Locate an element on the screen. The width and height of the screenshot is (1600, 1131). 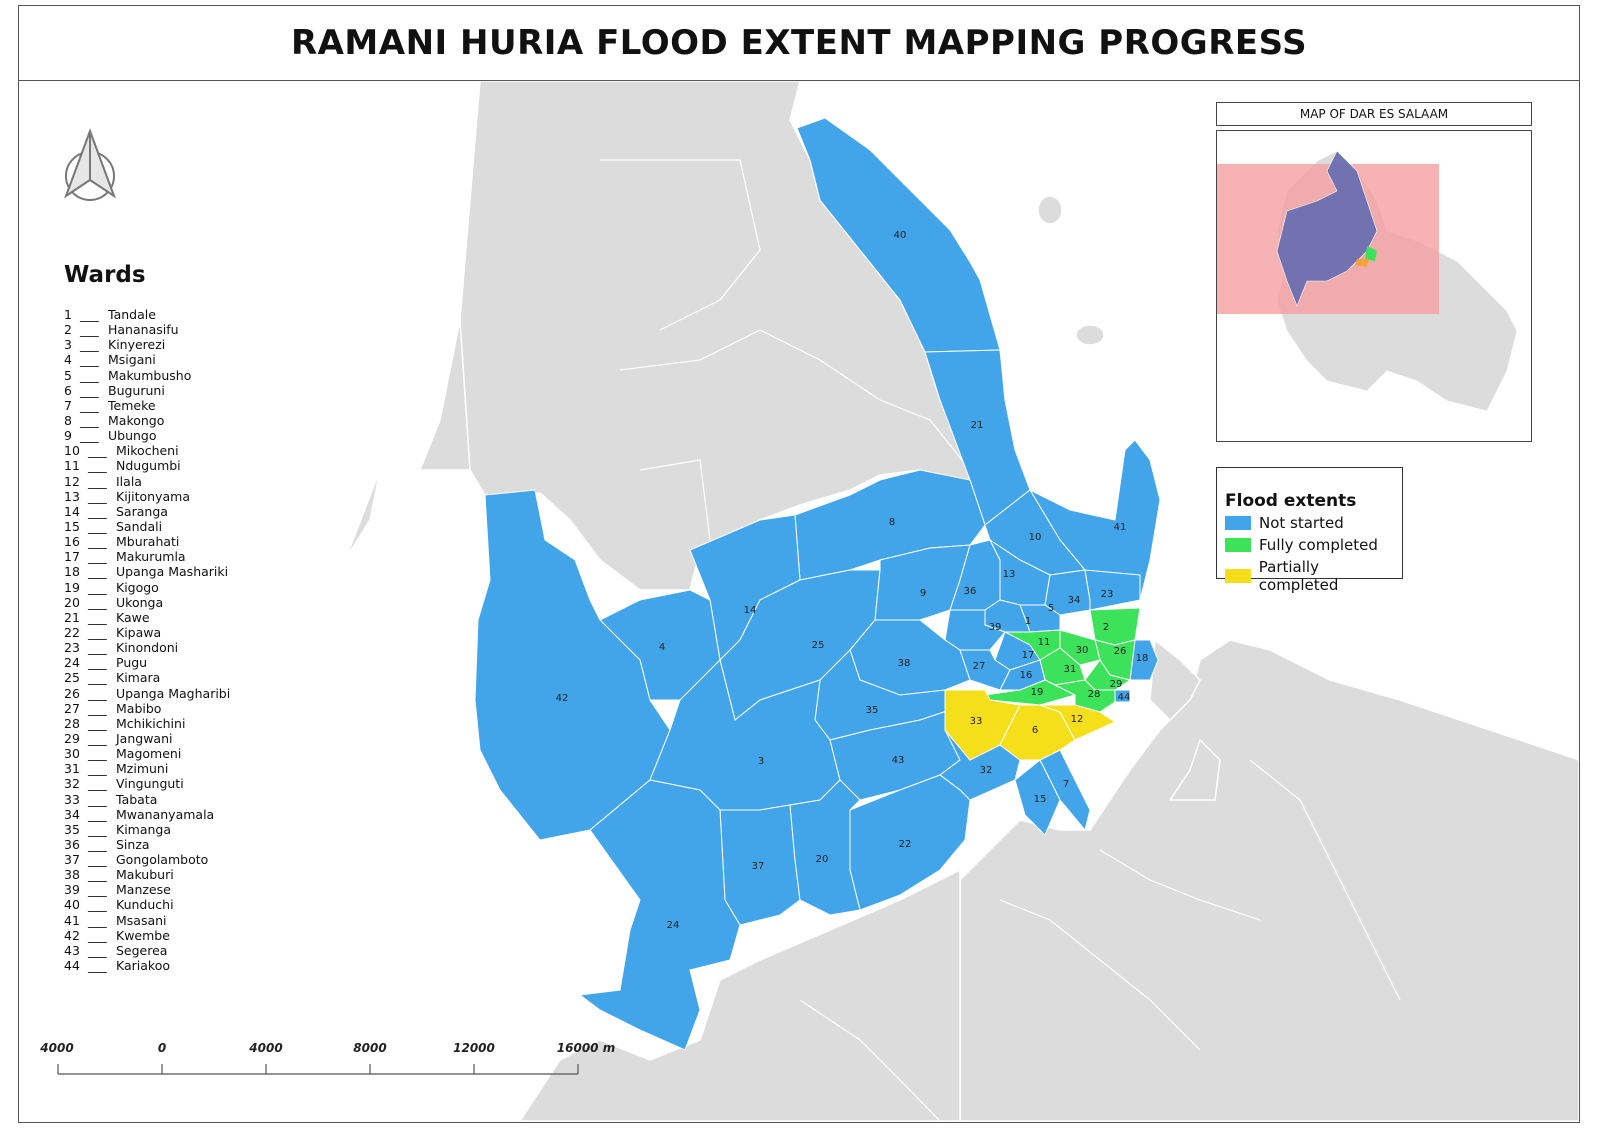
ward-number: 10 is located at coordinates (72, 451).